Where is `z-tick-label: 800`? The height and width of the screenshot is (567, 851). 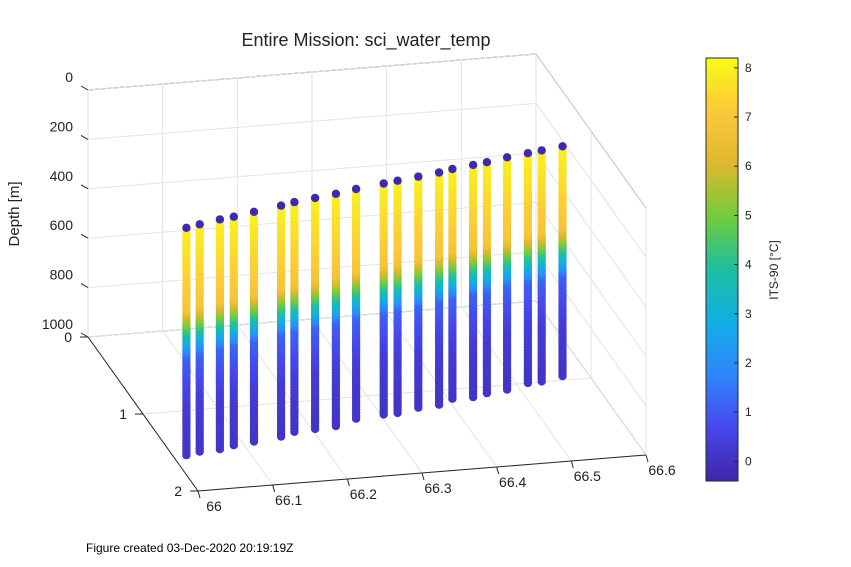
z-tick-label: 800 is located at coordinates (62, 275).